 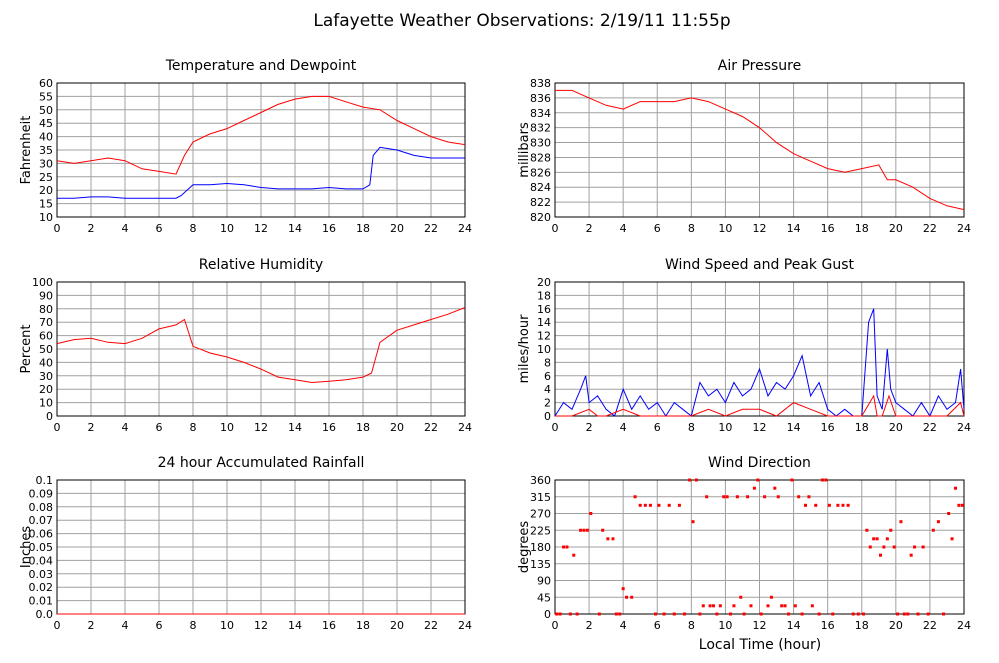 What do you see at coordinates (540, 514) in the screenshot?
I see `y-tick-label: 270` at bounding box center [540, 514].